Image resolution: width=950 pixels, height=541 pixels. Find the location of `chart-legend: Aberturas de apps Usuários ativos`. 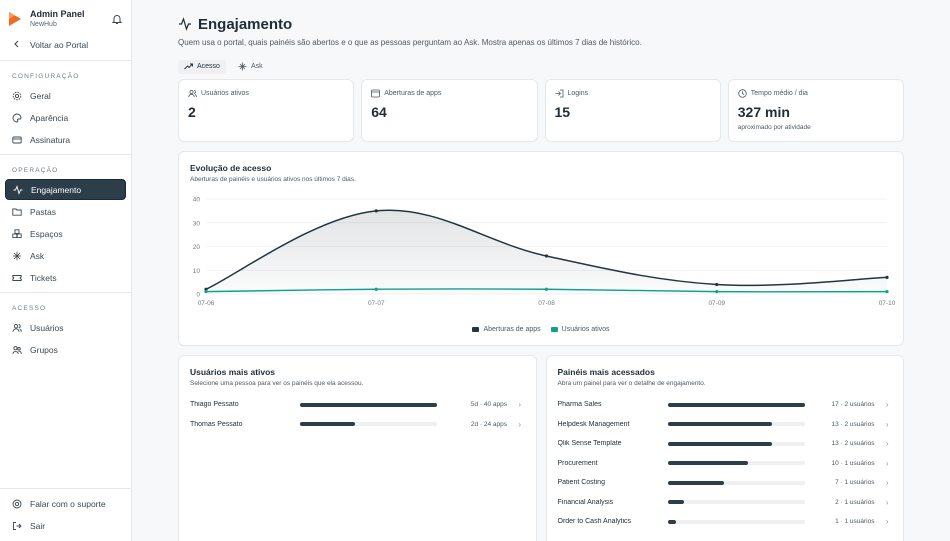

chart-legend: Aberturas de apps Usuários ativos is located at coordinates (541, 329).